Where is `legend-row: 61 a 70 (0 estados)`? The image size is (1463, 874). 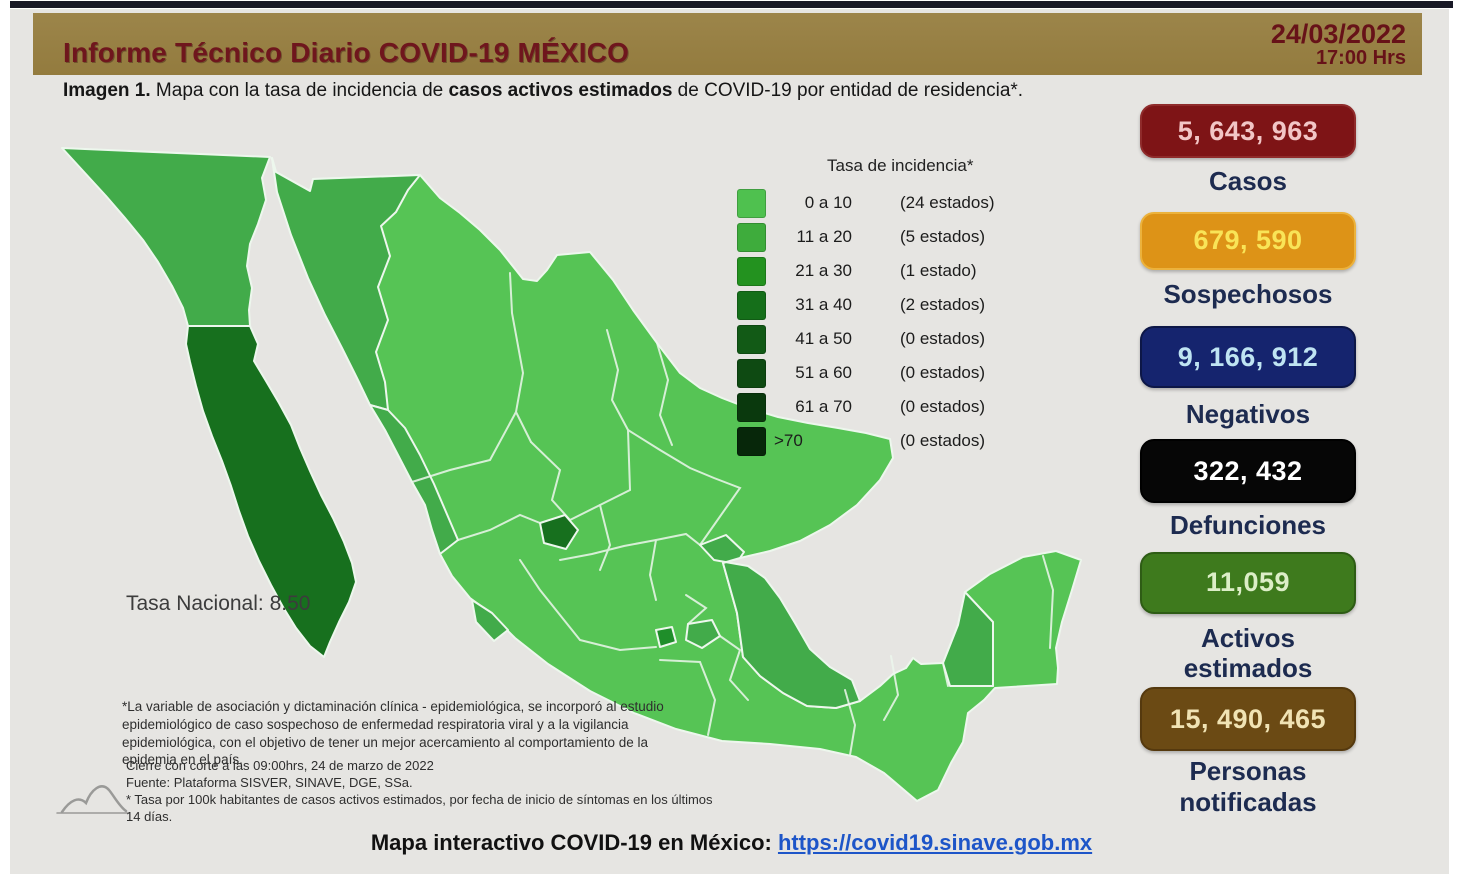 legend-row: 61 a 70 (0 estados) is located at coordinates (902, 407).